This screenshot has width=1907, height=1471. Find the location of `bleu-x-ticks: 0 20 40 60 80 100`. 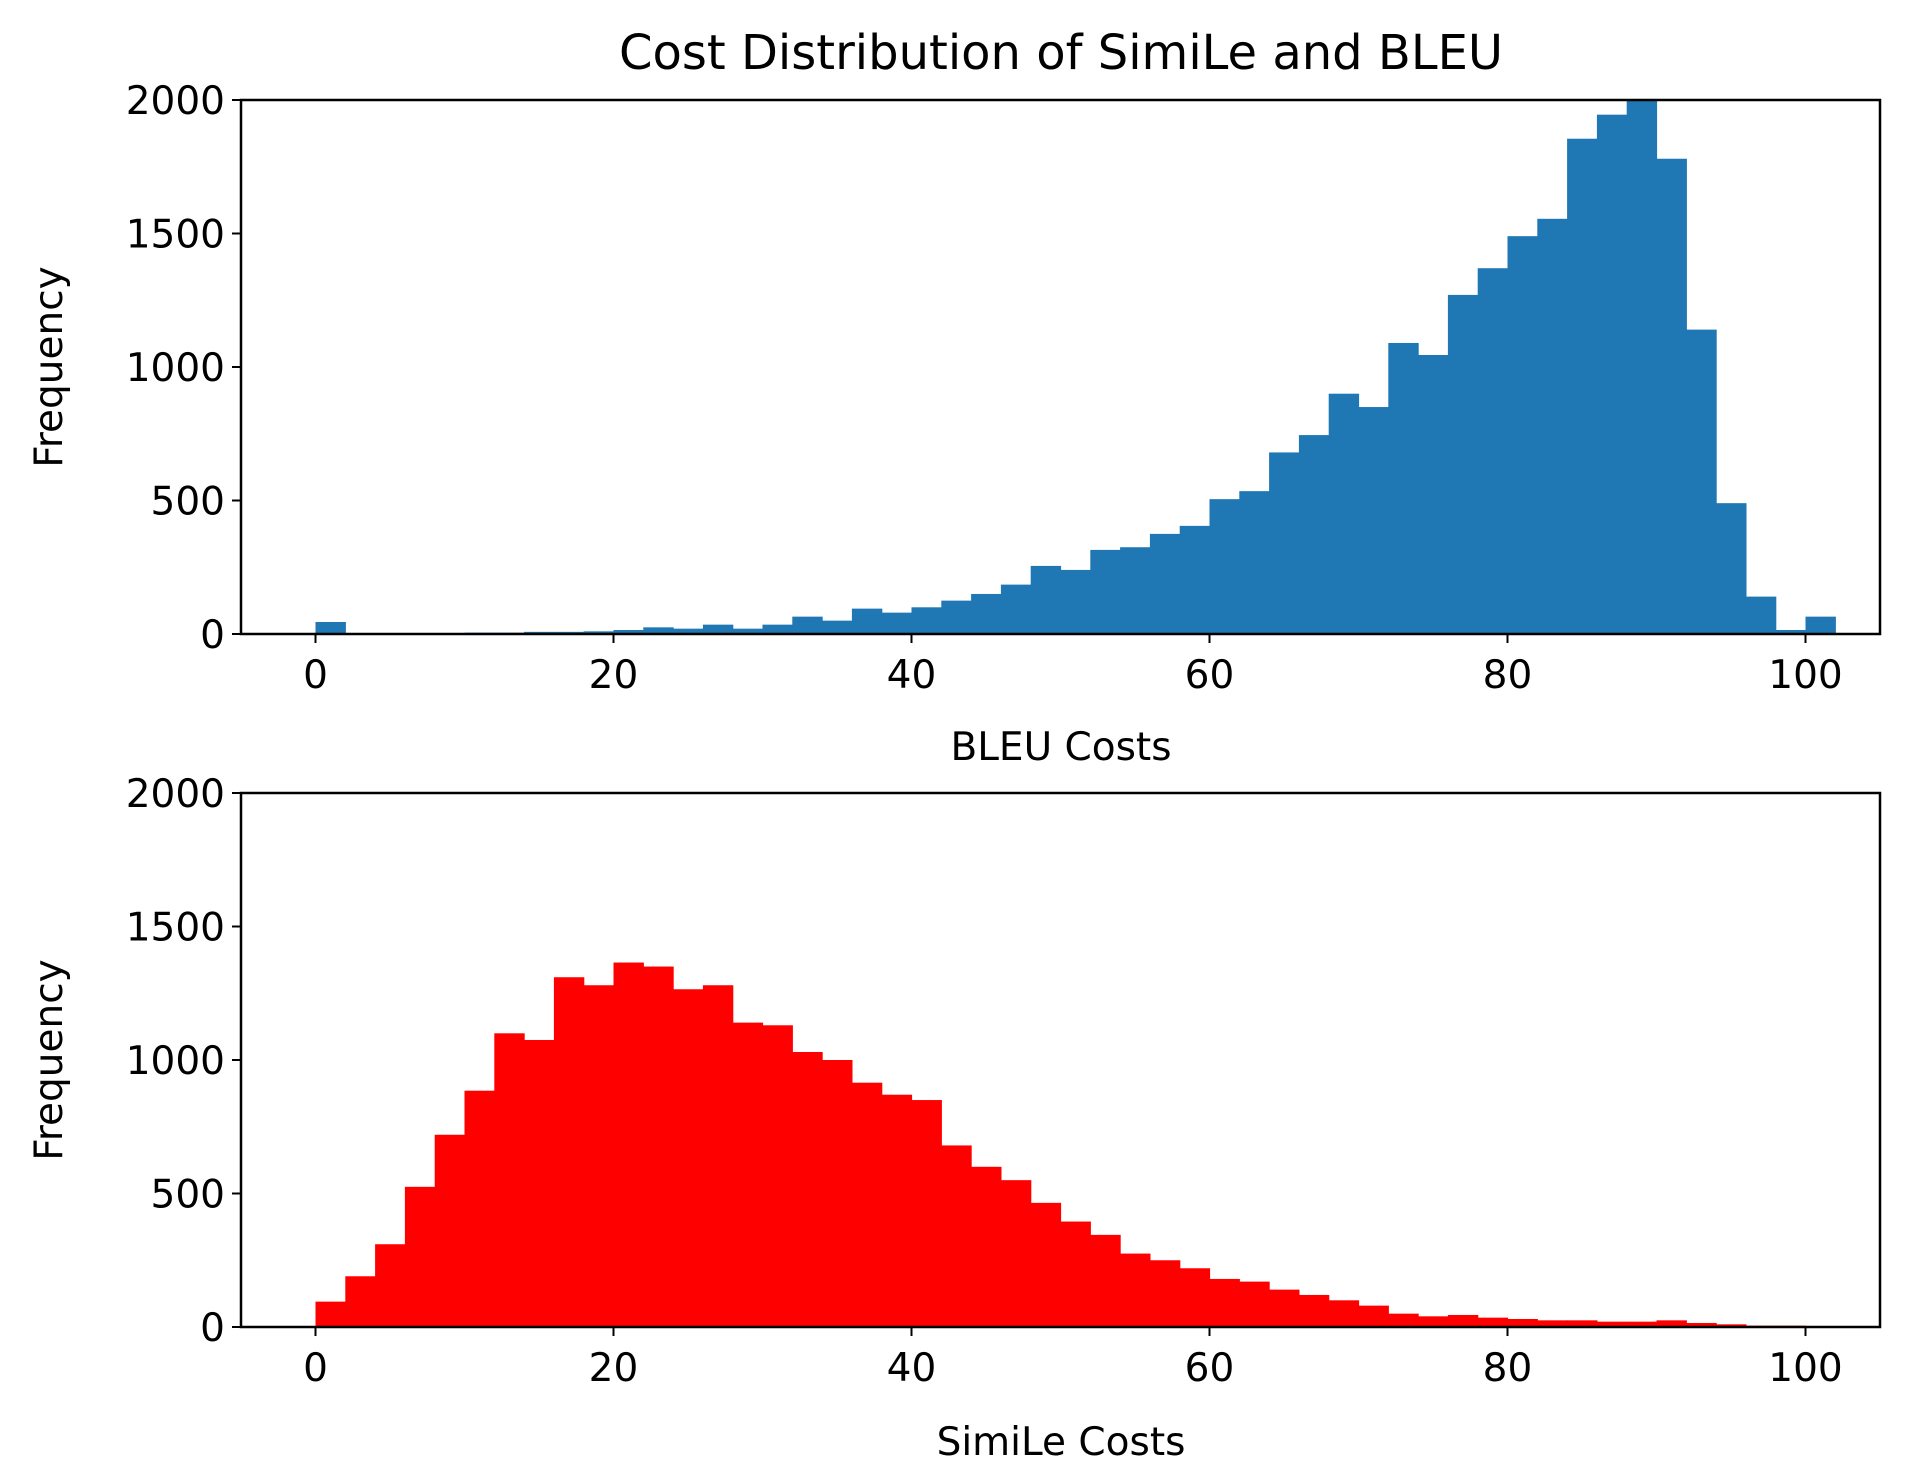

bleu-x-ticks: 0 20 40 60 80 100 is located at coordinates (1073, 666).